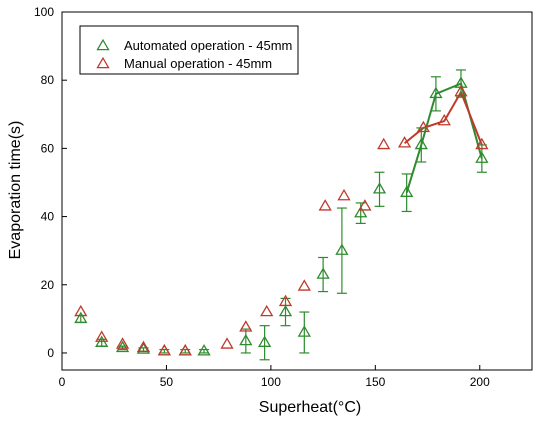 This screenshot has width=550, height=424. Describe the element at coordinates (310, 407) in the screenshot. I see `x-axis-title: Superheat(°C)` at that location.